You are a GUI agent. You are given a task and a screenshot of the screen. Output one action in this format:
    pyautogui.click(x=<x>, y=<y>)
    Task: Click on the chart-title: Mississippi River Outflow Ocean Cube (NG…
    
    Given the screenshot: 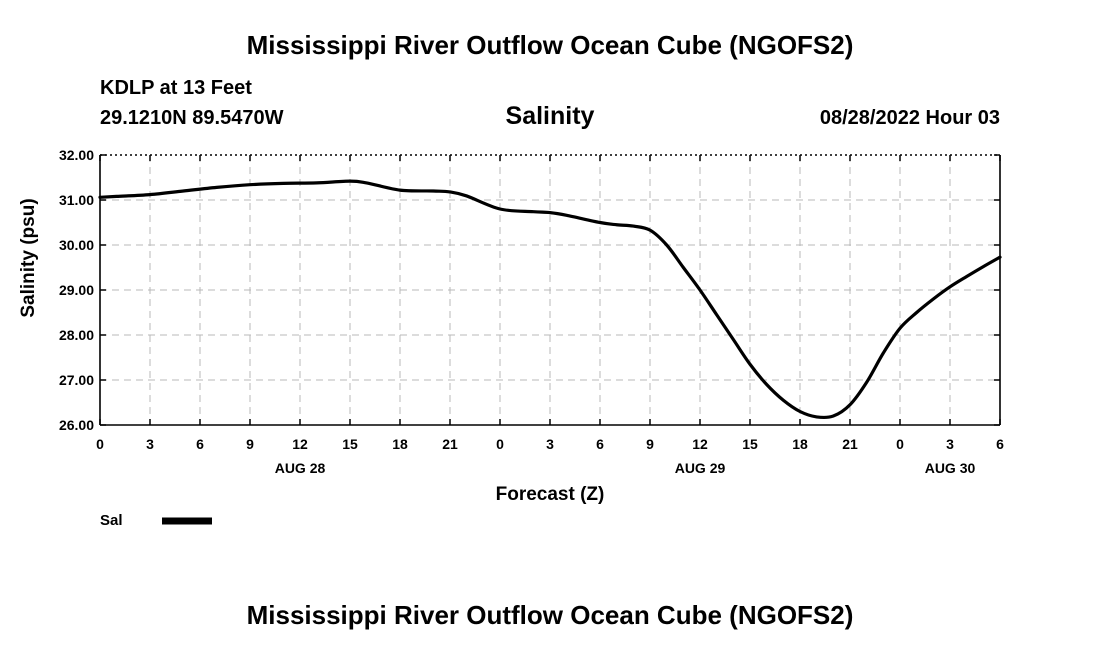 What is the action you would take?
    pyautogui.click(x=550, y=45)
    